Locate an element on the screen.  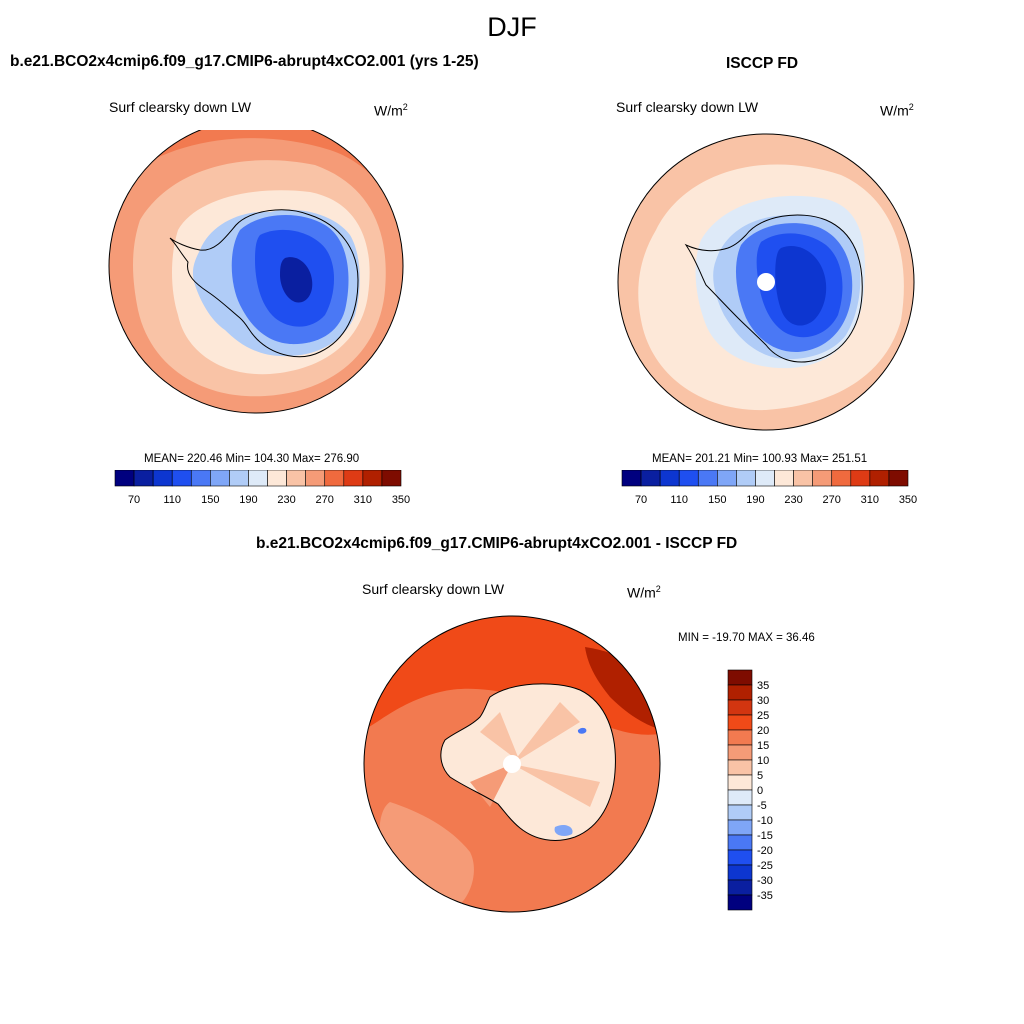
model-ice-dark is located at coordinates (296, 280).